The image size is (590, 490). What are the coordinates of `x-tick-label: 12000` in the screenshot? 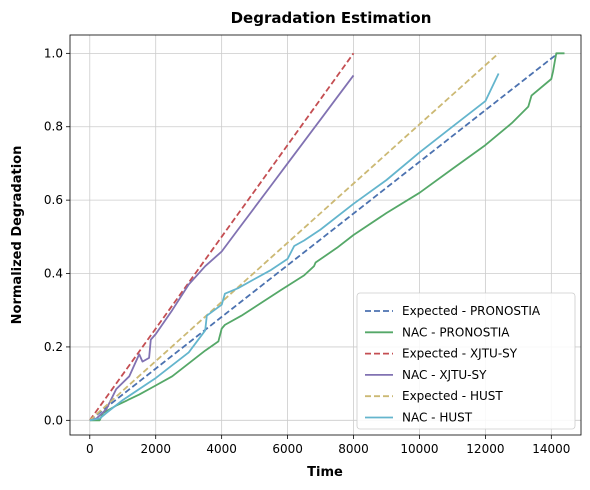 It's located at (485, 449).